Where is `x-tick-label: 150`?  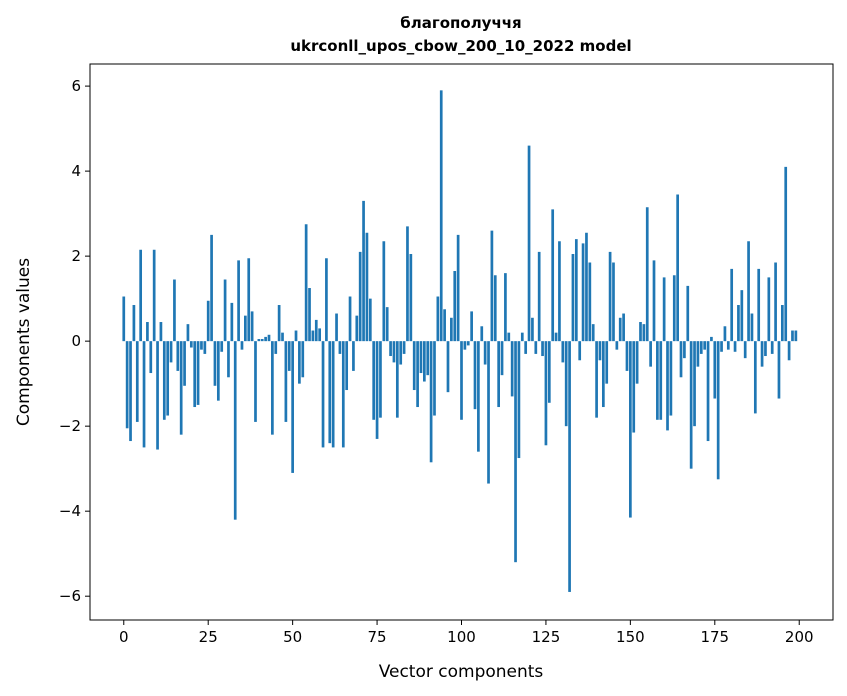
x-tick-label: 150 is located at coordinates (630, 637).